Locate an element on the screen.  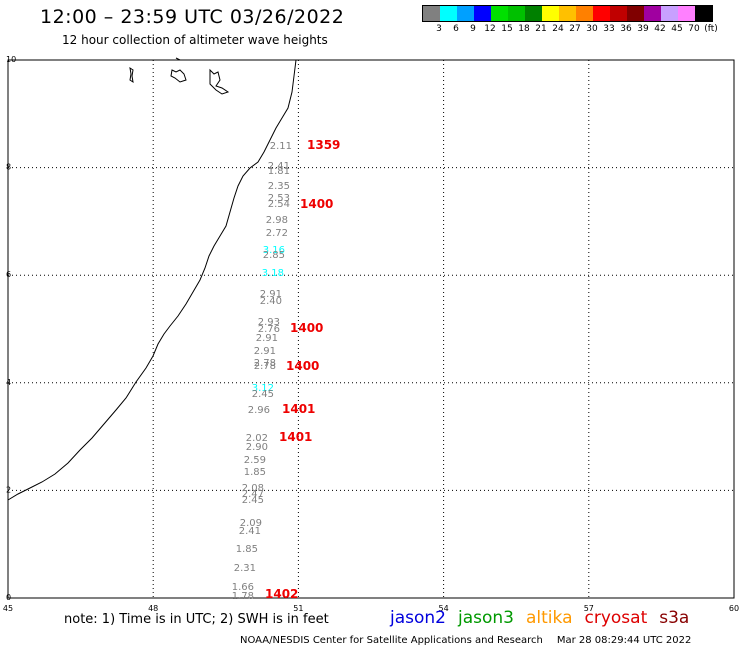
y-tick-label: 10 is located at coordinates (11, 59).